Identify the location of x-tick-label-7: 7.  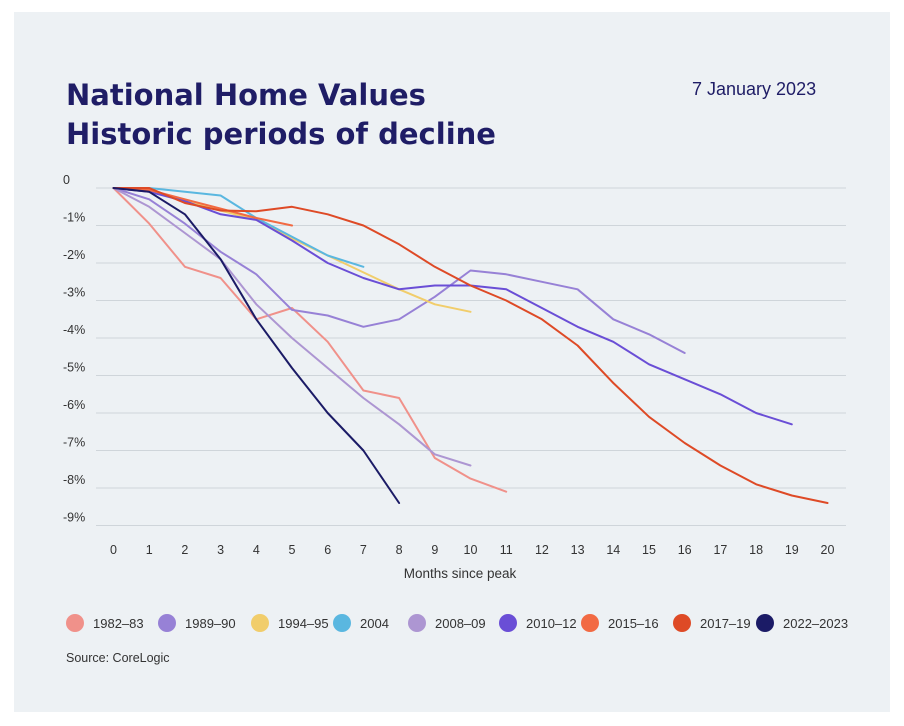
(363, 550).